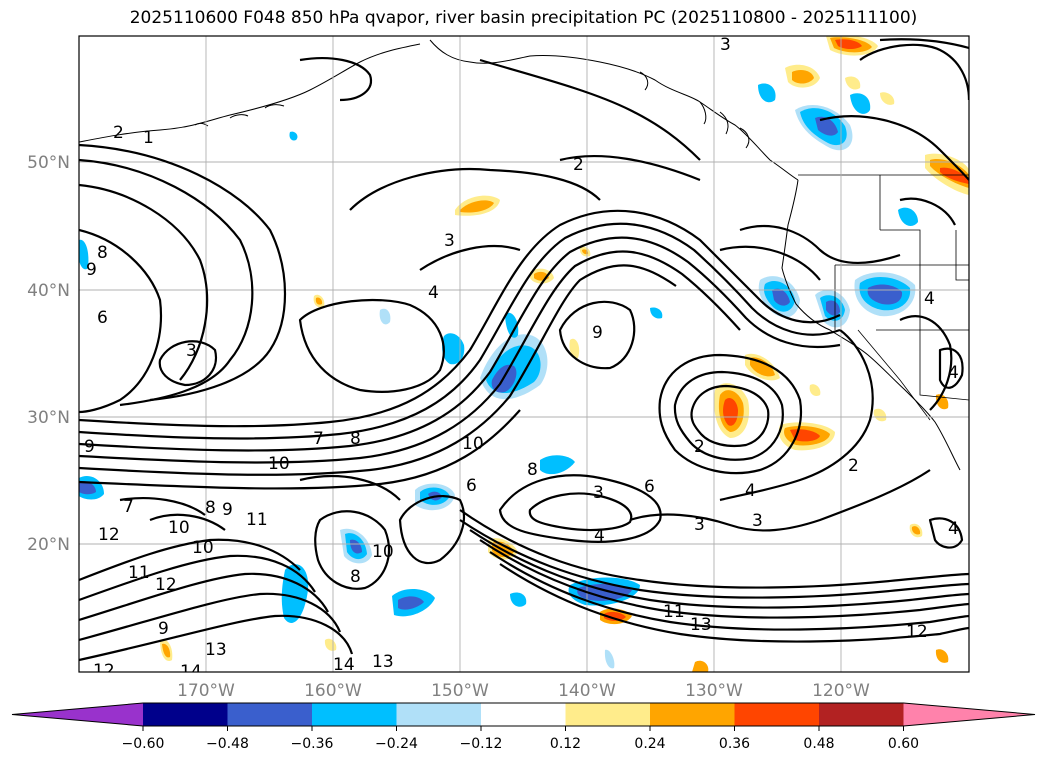 This screenshot has width=1047, height=765. Describe the element at coordinates (48, 291) in the screenshot. I see `lat-label: 40°N` at that location.